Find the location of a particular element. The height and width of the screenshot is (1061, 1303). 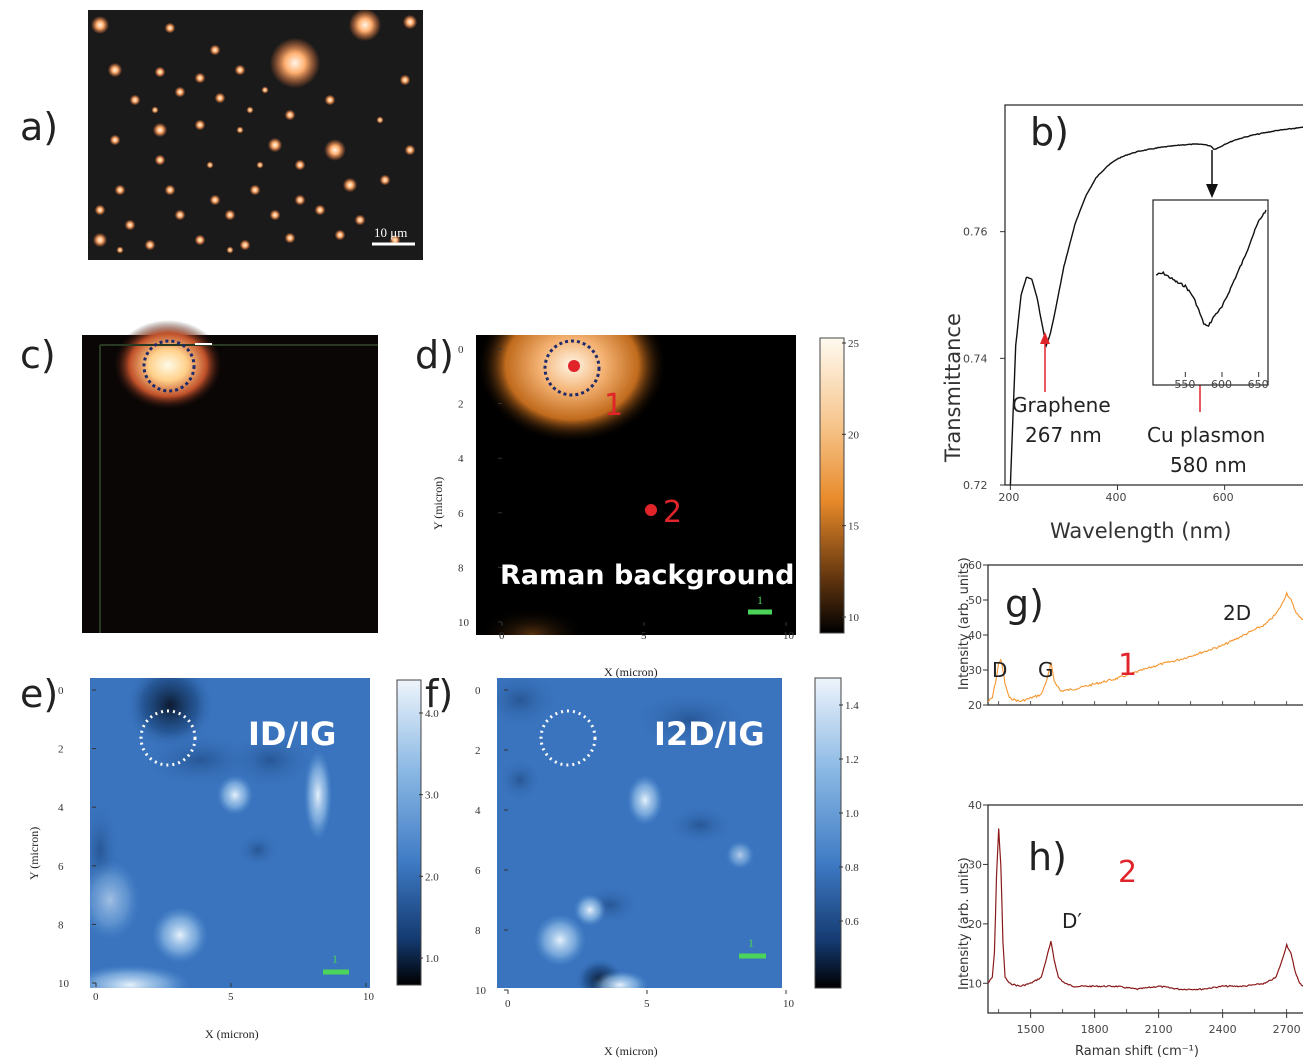

panel-f-label: f) is located at coordinates (439, 694).